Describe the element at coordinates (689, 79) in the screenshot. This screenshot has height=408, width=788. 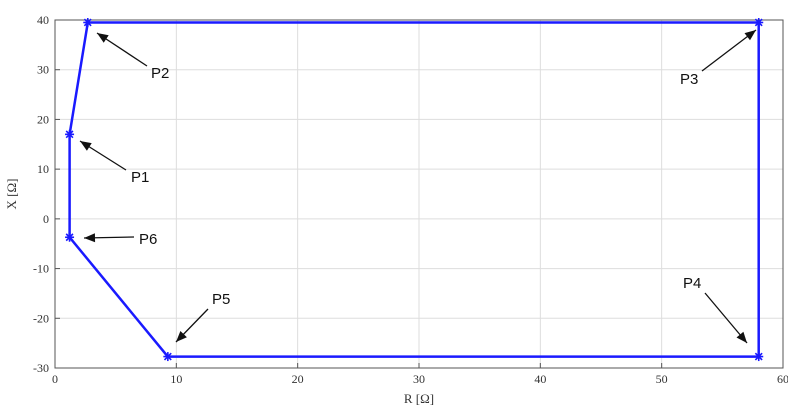
I see `point-label: P3` at that location.